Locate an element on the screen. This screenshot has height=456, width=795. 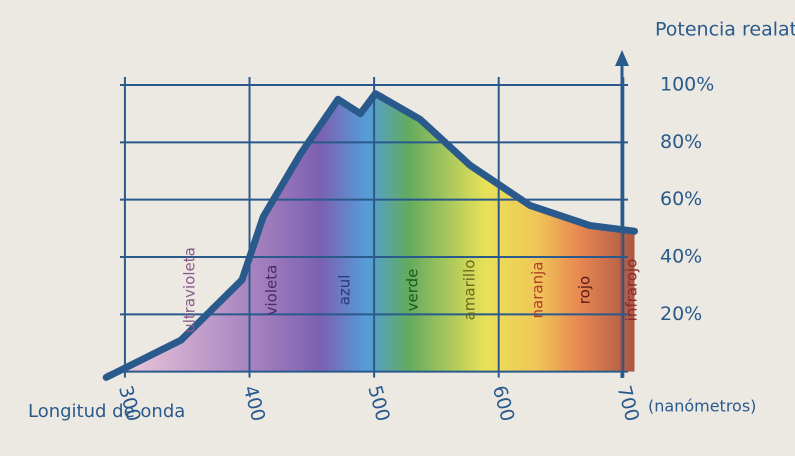
band-label: infrarojo is located at coordinates (632, 290).